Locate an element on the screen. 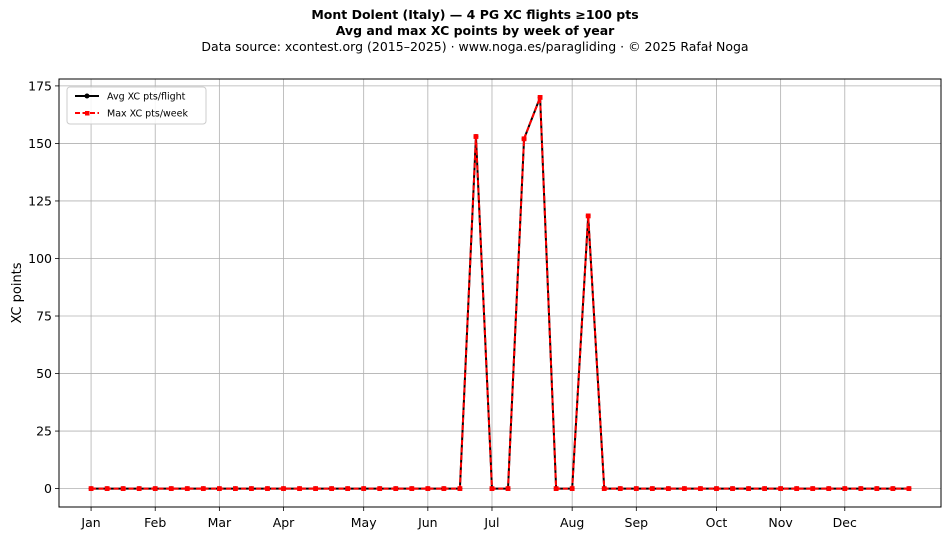  y-tick-label: 125 is located at coordinates (40, 200).